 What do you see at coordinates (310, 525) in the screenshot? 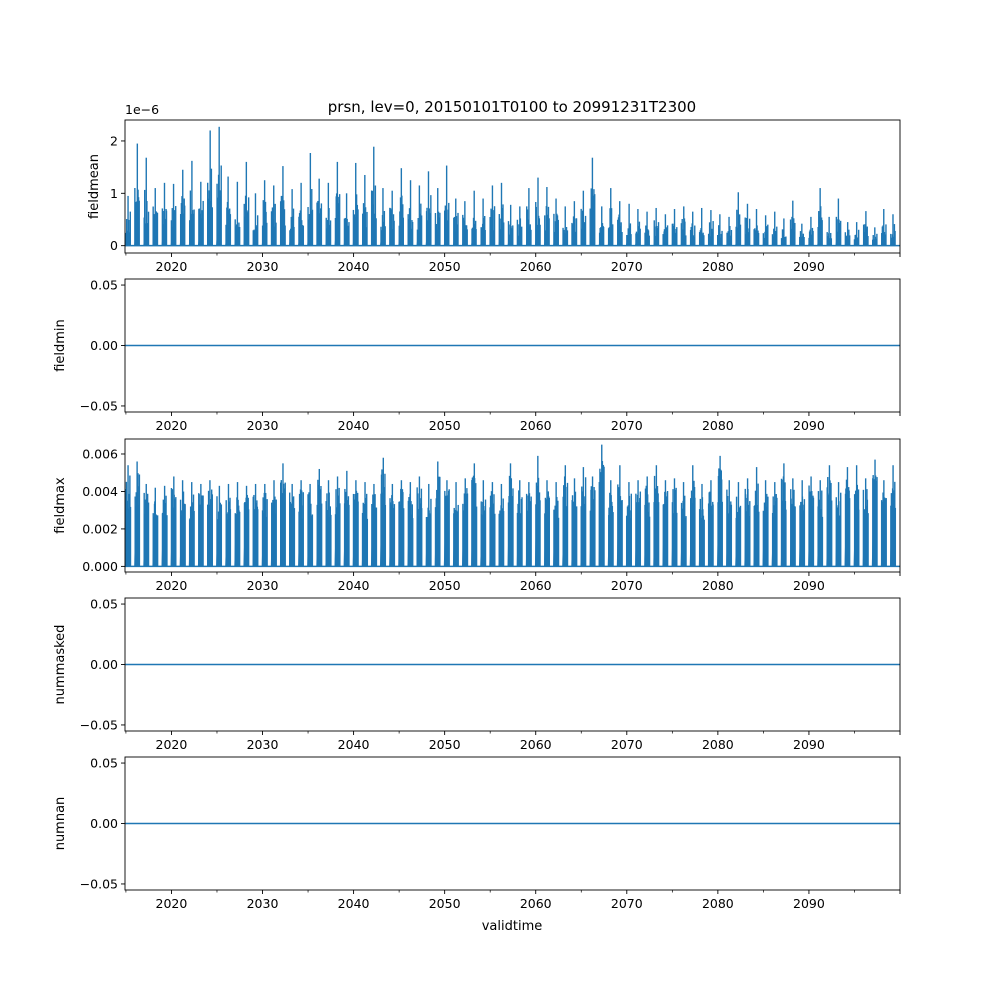
I see `fieldmax-season-2035` at bounding box center [310, 525].